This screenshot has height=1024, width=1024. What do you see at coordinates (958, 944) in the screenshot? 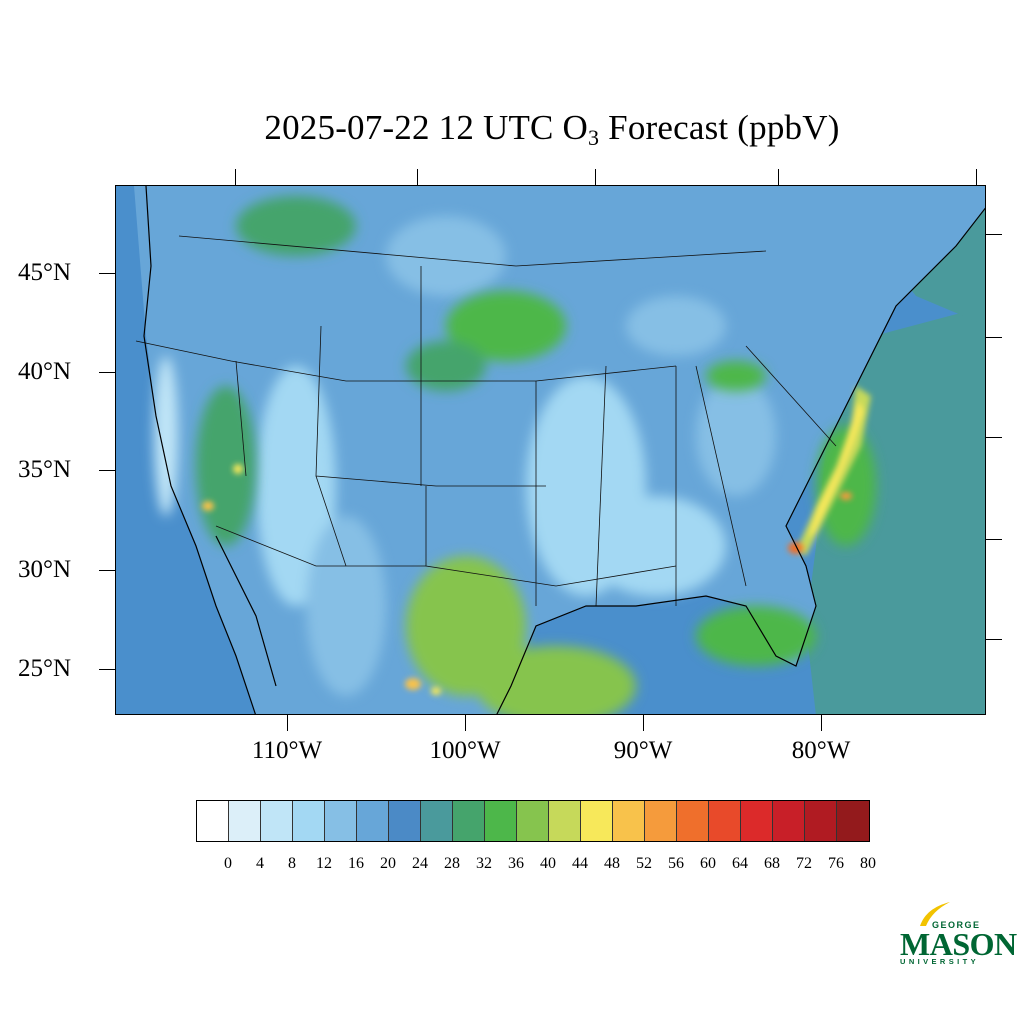
I see `logo-line2: MASON` at bounding box center [958, 944].